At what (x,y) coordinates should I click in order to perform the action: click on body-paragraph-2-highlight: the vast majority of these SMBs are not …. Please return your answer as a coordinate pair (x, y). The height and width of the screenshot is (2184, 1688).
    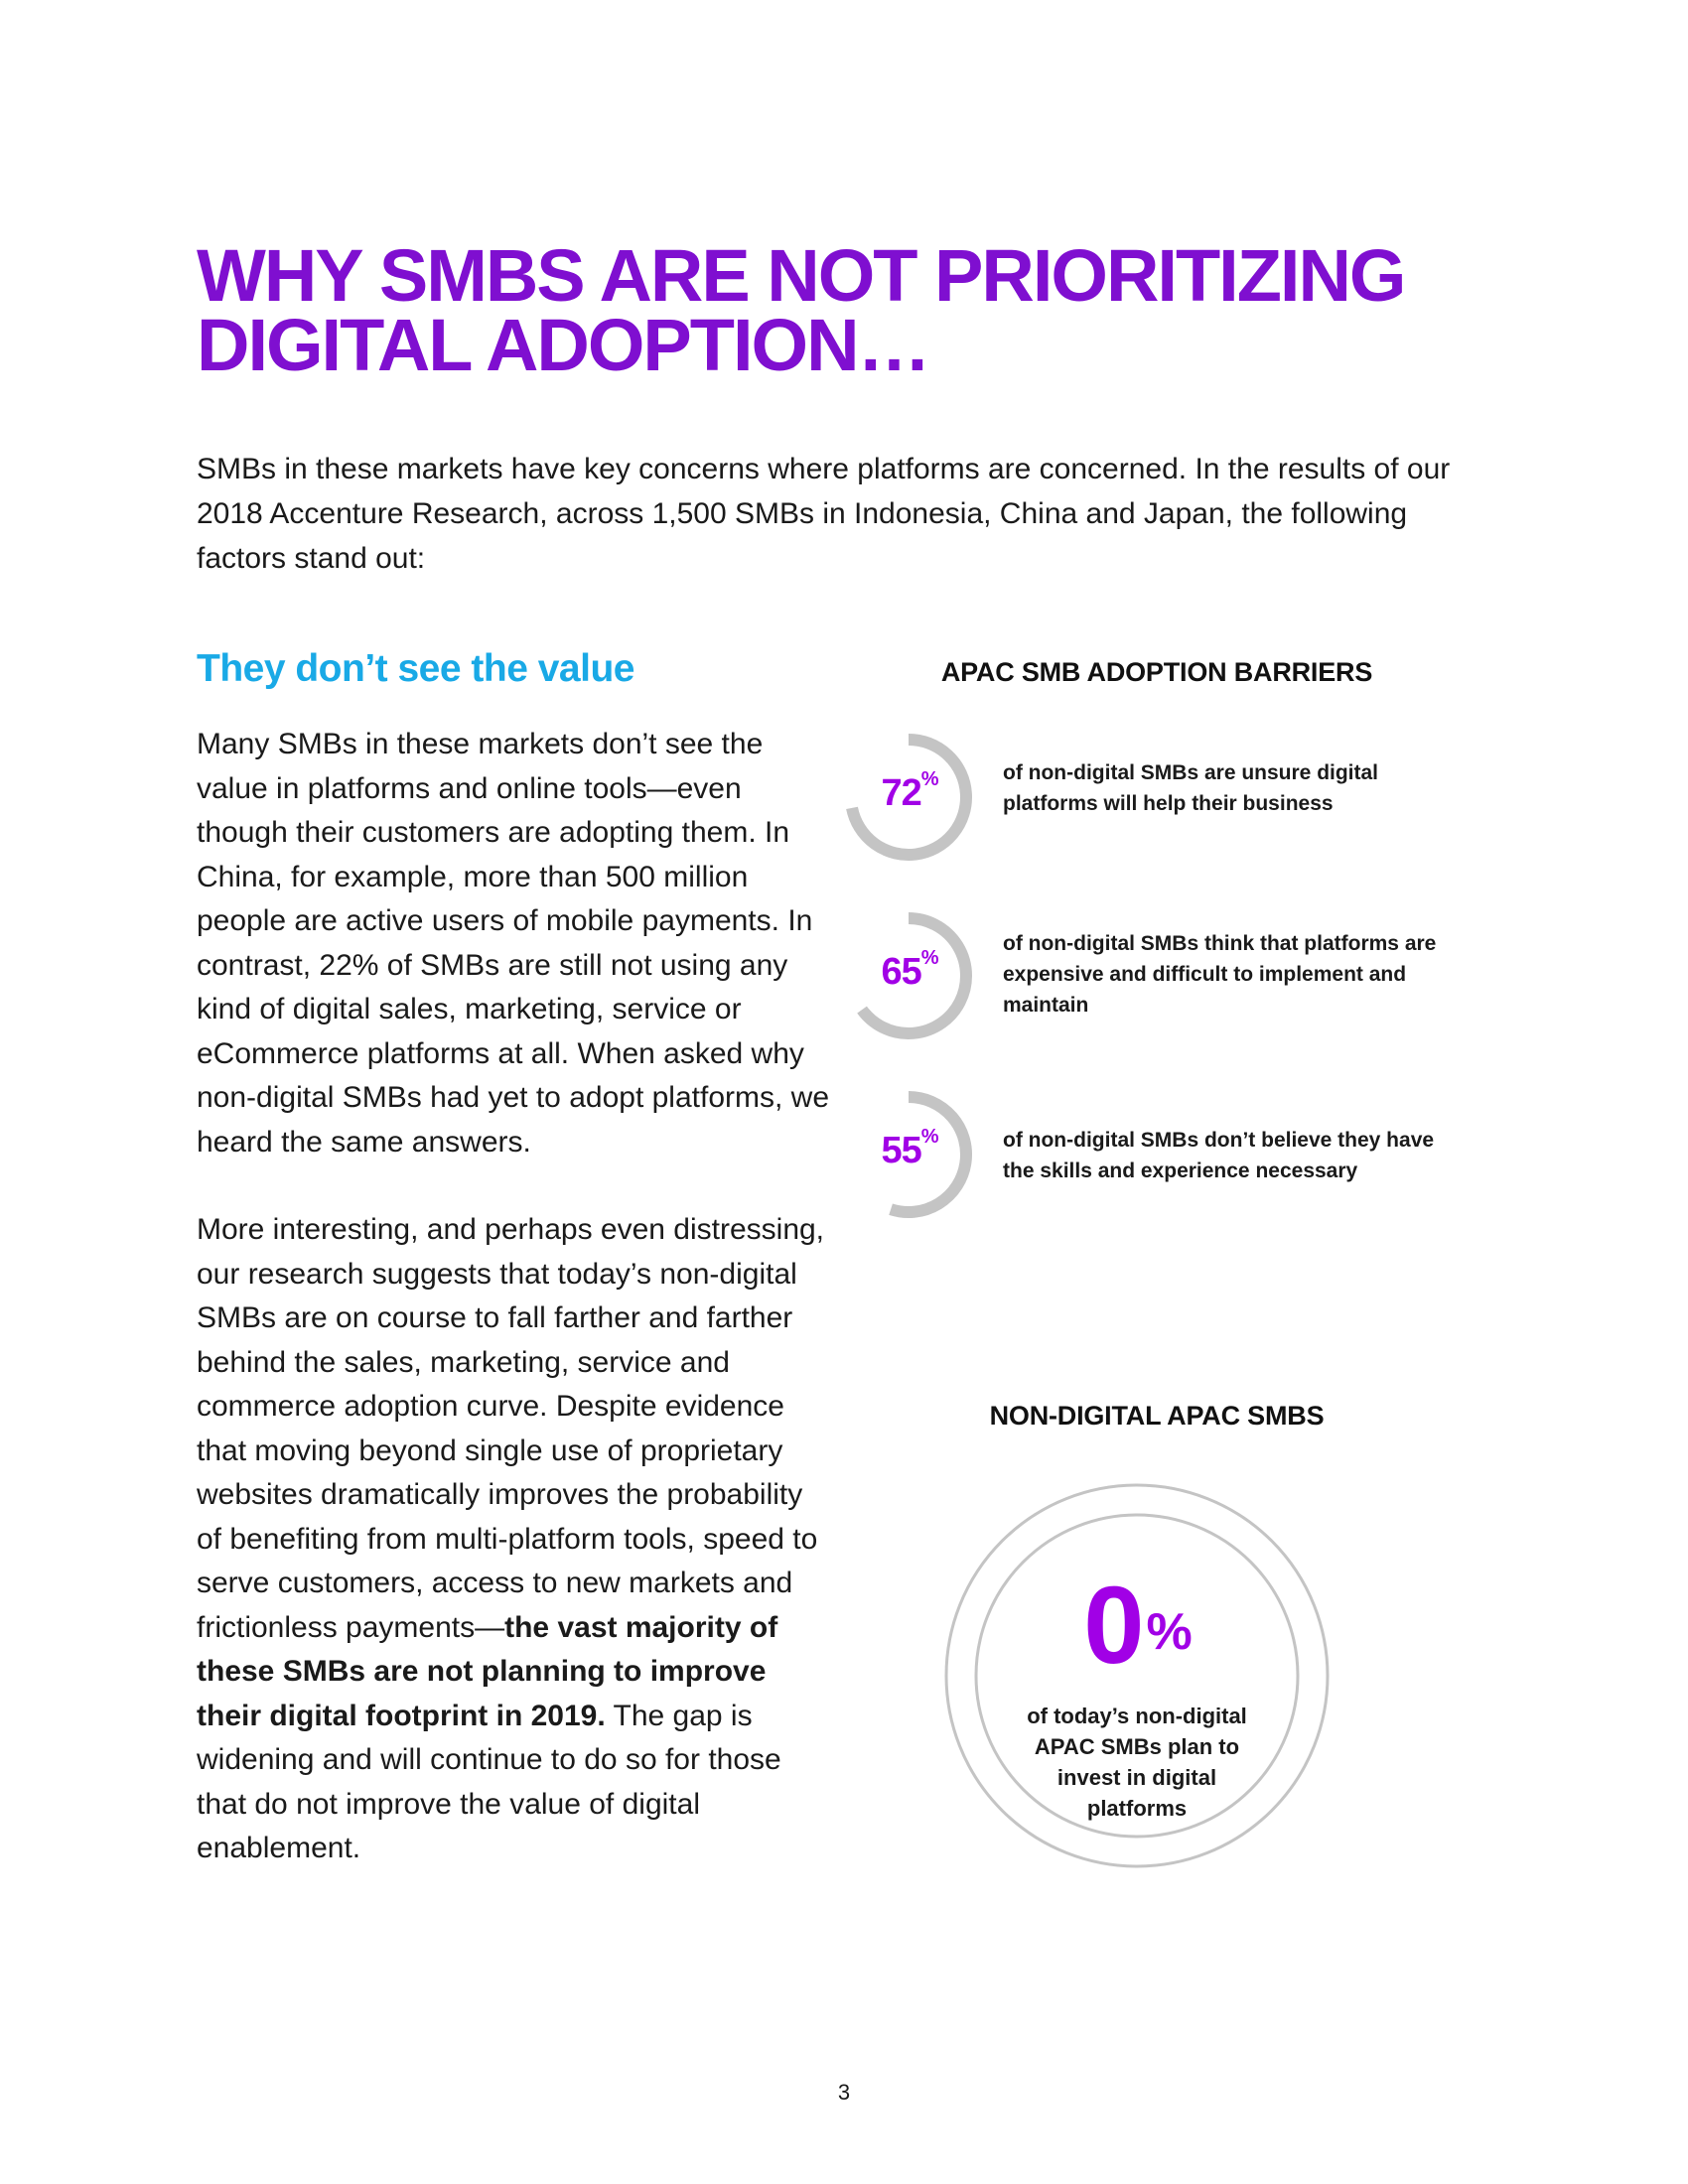
    Looking at the image, I should click on (487, 1671).